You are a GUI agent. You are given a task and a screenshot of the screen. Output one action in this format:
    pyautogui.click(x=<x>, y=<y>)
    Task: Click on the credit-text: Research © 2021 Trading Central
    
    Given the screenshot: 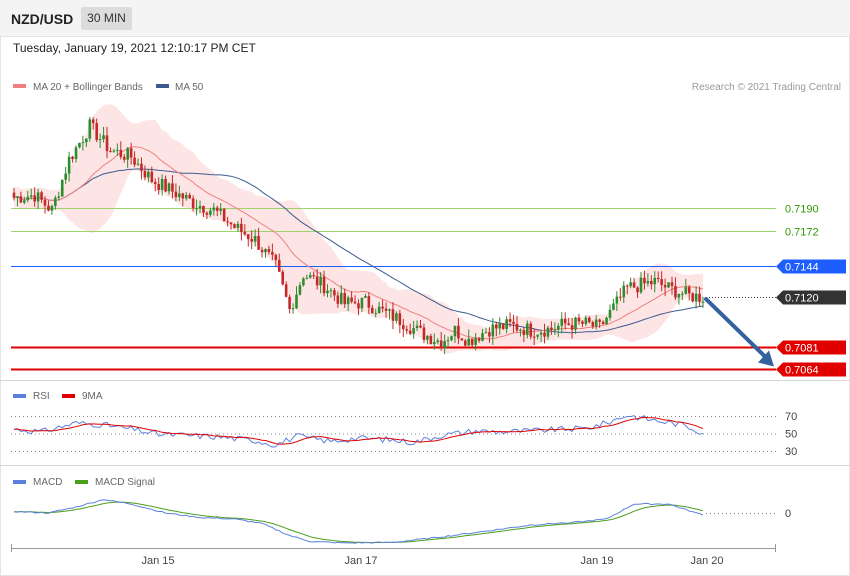 What is the action you would take?
    pyautogui.click(x=766, y=87)
    